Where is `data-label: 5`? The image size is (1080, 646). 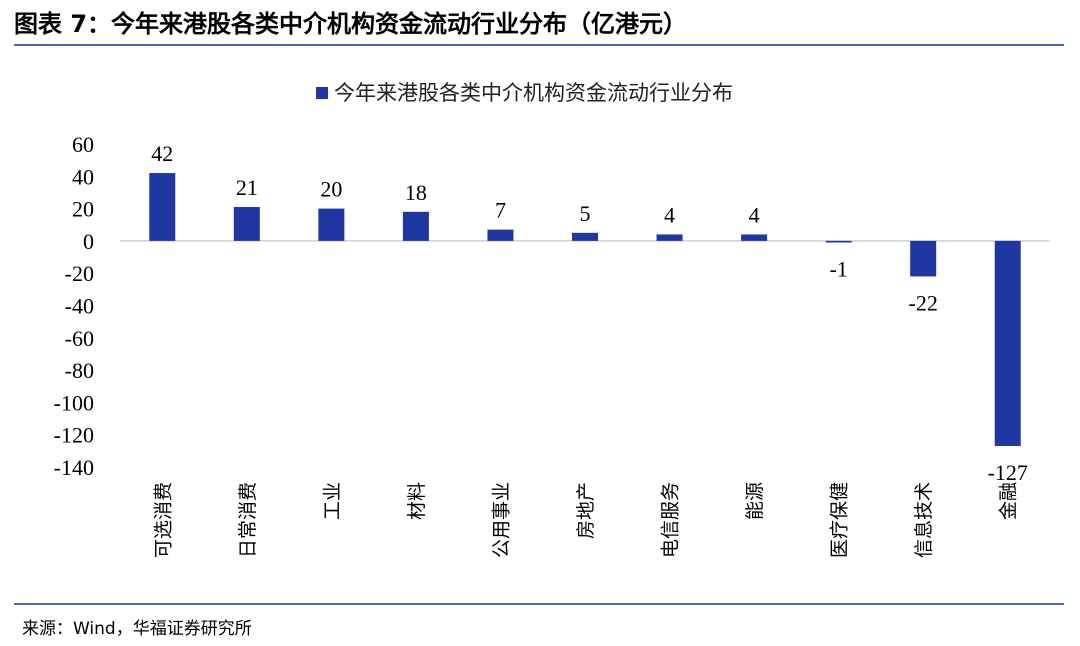
data-label: 5 is located at coordinates (585, 213).